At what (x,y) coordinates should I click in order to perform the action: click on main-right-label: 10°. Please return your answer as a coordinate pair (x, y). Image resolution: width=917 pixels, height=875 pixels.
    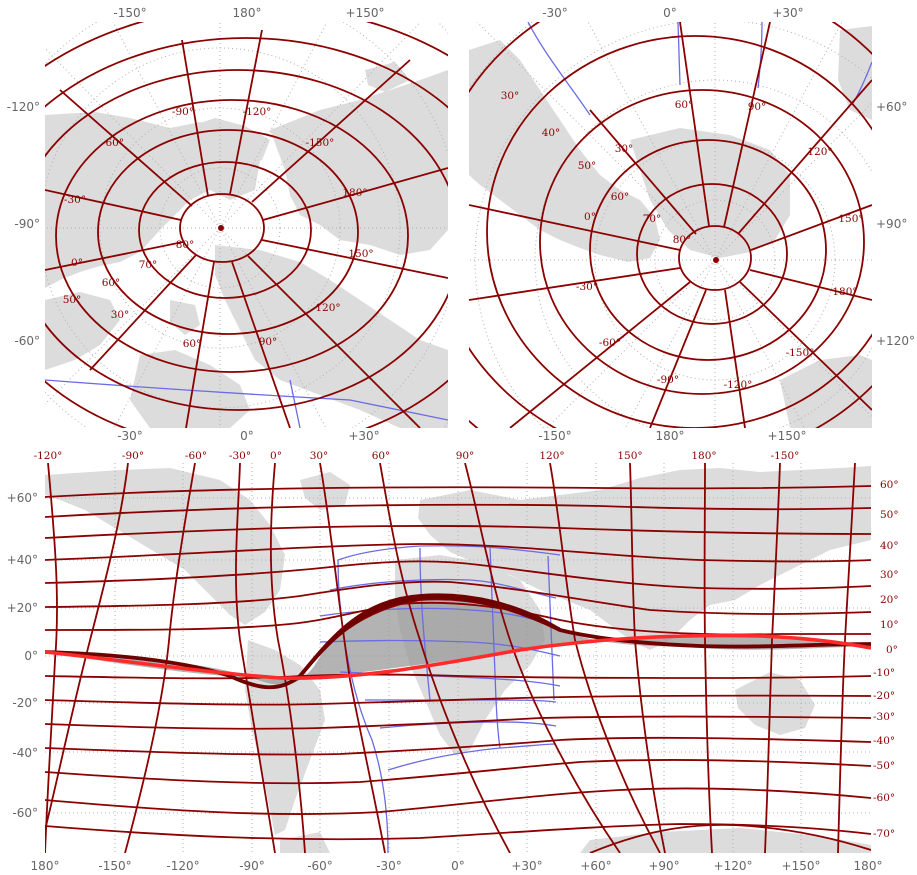
    Looking at the image, I should click on (889, 625).